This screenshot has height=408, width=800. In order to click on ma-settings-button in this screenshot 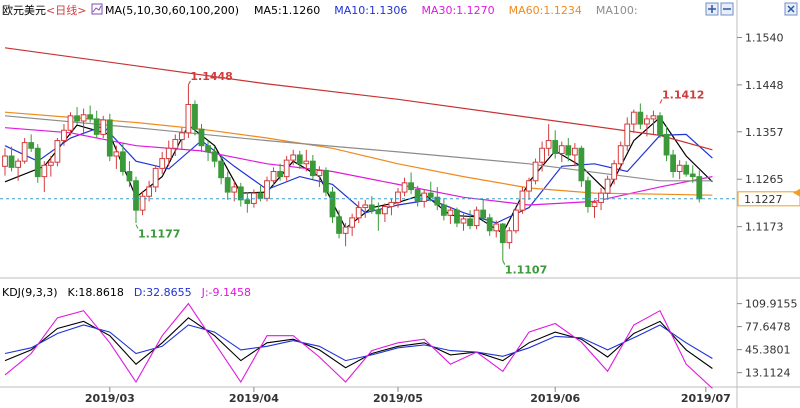, I will do `click(97, 9)`.